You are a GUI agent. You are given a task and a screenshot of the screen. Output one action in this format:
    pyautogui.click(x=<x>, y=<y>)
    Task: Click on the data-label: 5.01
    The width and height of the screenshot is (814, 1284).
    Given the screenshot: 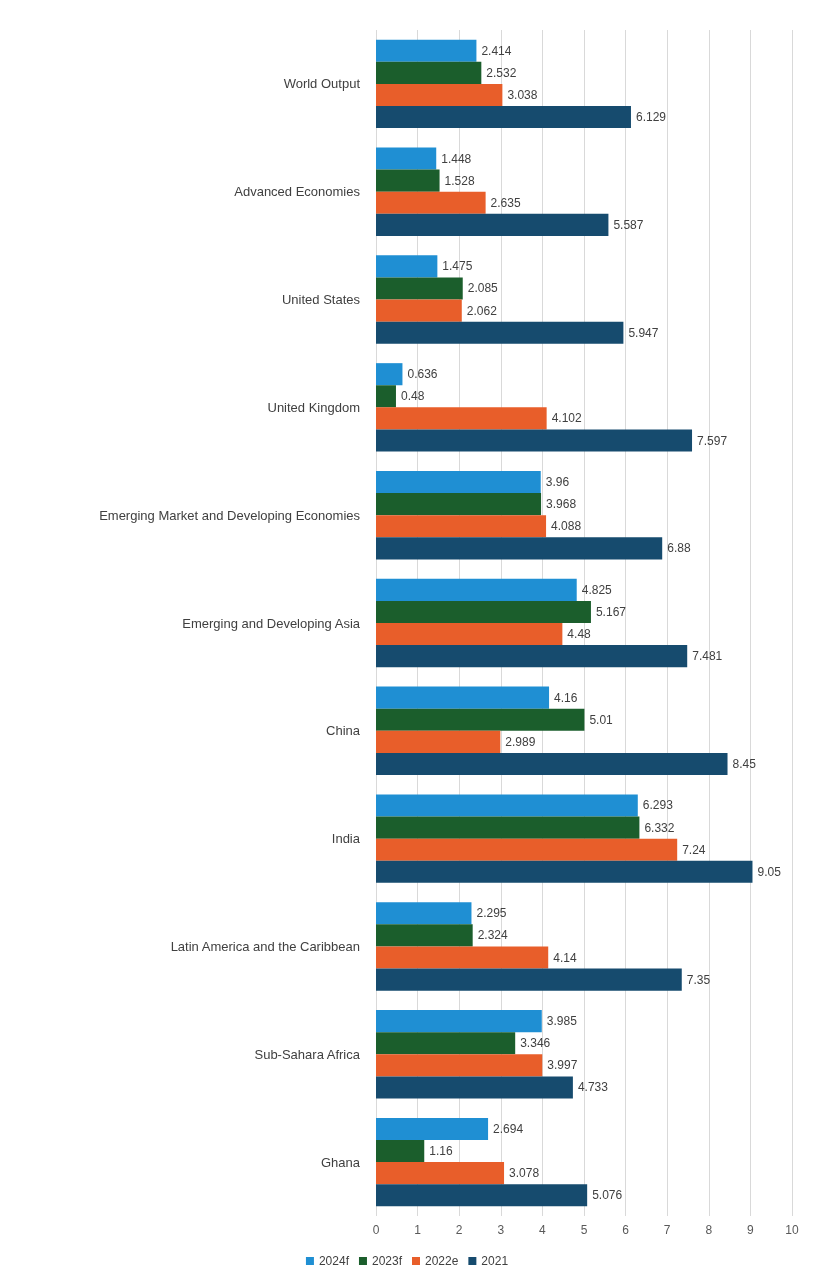 What is the action you would take?
    pyautogui.click(x=601, y=719)
    